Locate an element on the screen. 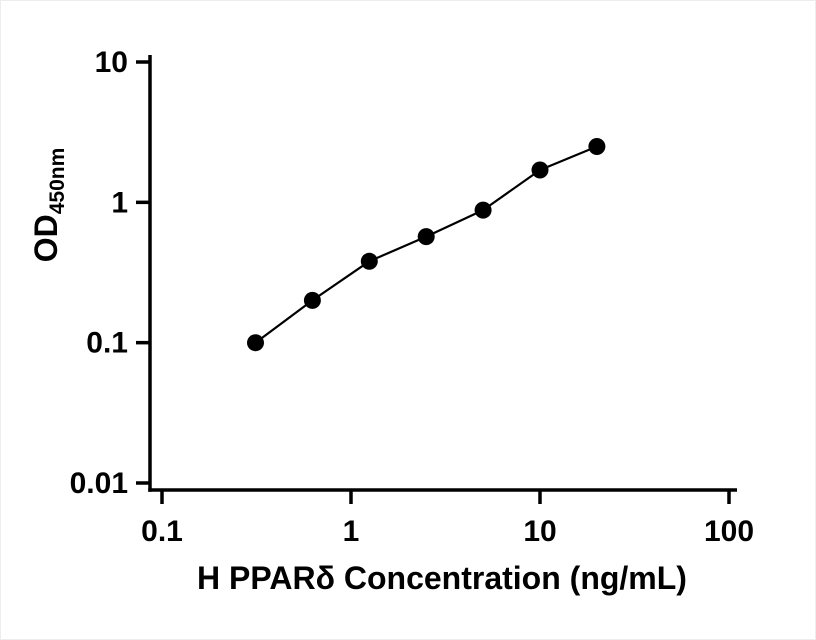 Image resolution: width=816 pixels, height=640 pixels. x-tick-label: 100 is located at coordinates (729, 531).